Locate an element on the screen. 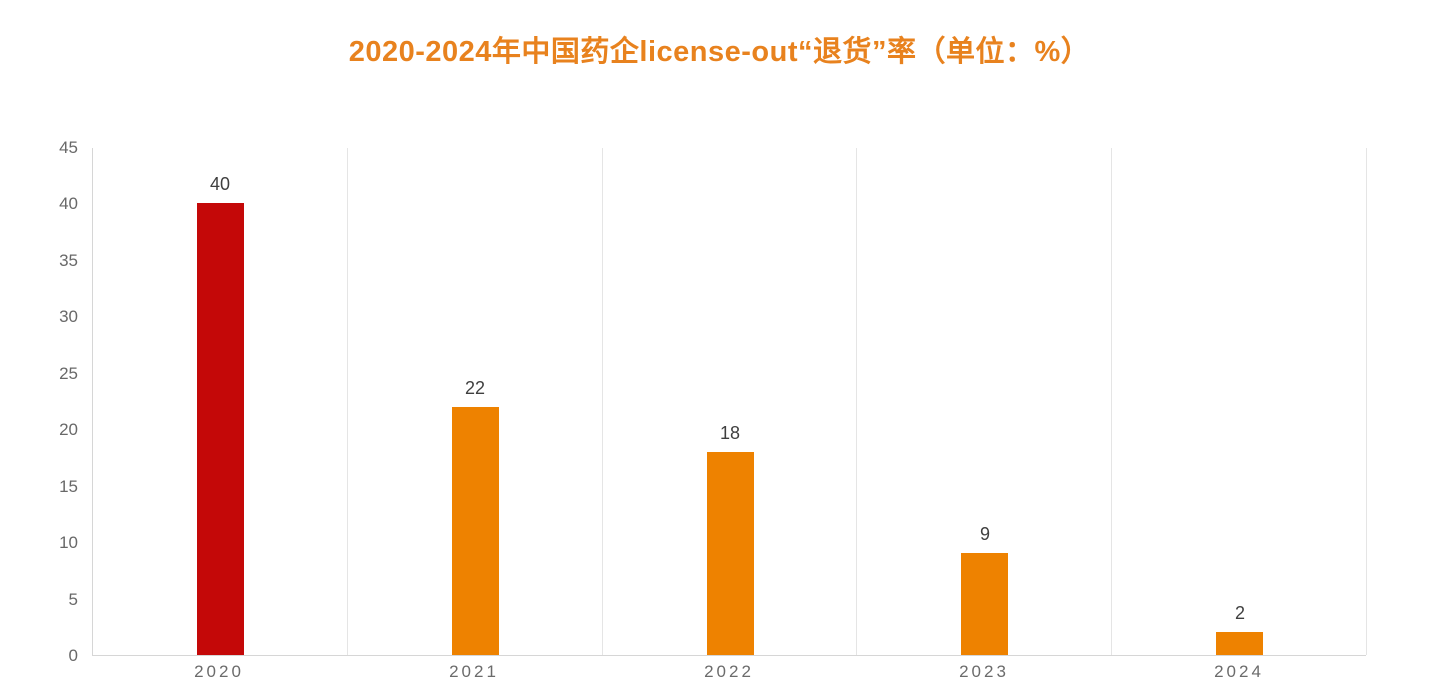 The width and height of the screenshot is (1439, 691). y-tick-label: 25 is located at coordinates (68, 373).